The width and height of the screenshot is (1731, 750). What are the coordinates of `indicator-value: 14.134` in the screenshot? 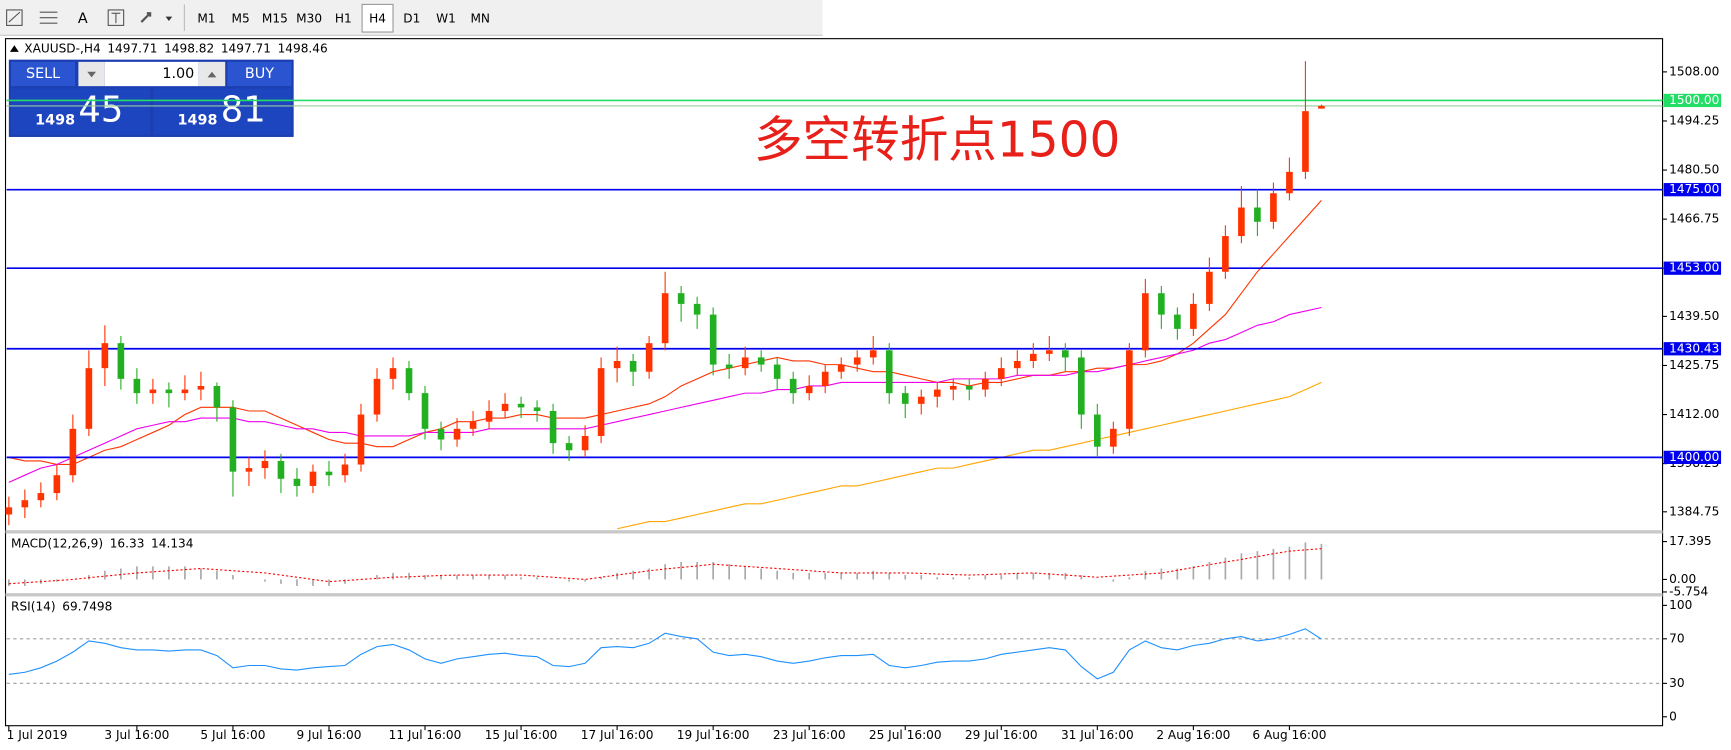 It's located at (172, 543).